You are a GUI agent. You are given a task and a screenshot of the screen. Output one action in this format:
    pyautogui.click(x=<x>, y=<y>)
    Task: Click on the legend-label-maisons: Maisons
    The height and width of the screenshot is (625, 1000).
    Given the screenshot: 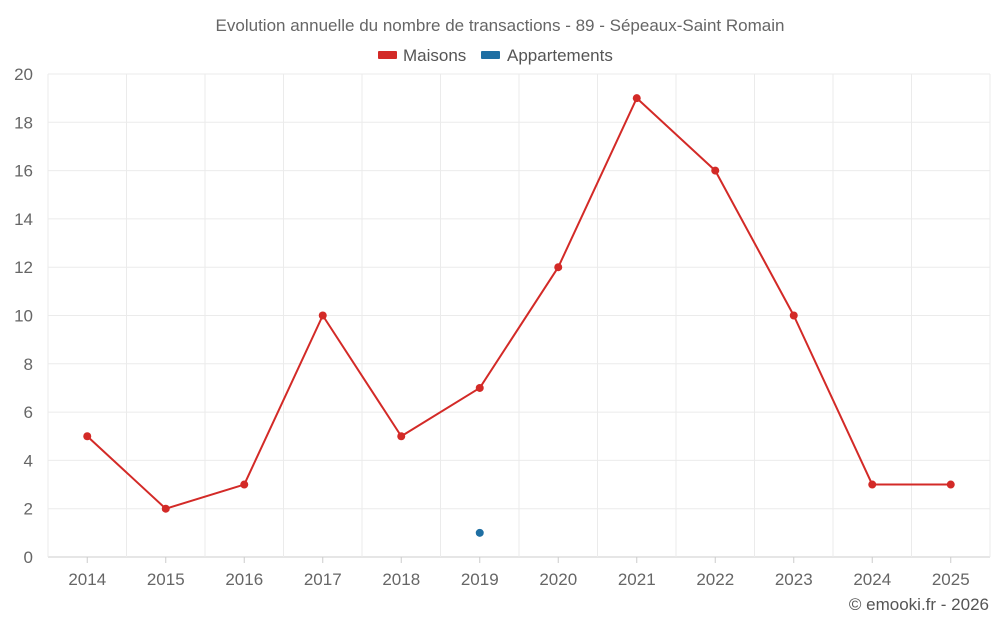 What is the action you would take?
    pyautogui.click(x=434, y=55)
    